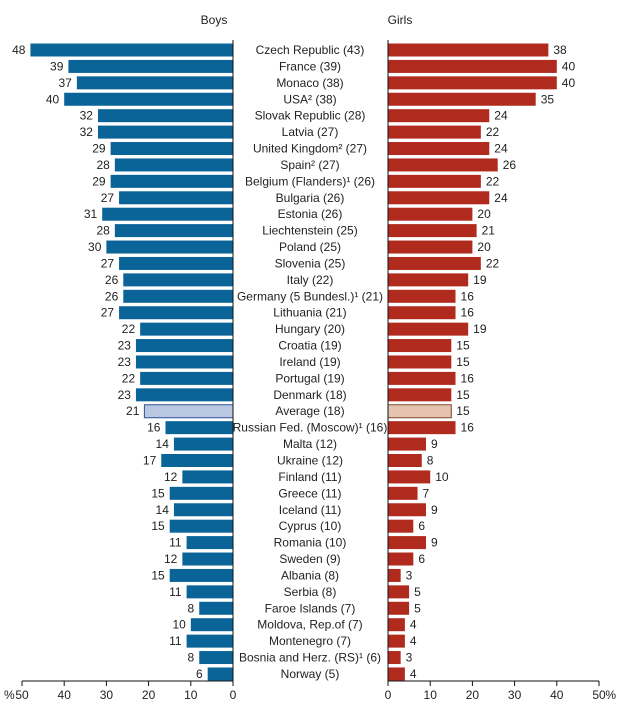  I want to click on girls-value-label: 5, so click(417, 608).